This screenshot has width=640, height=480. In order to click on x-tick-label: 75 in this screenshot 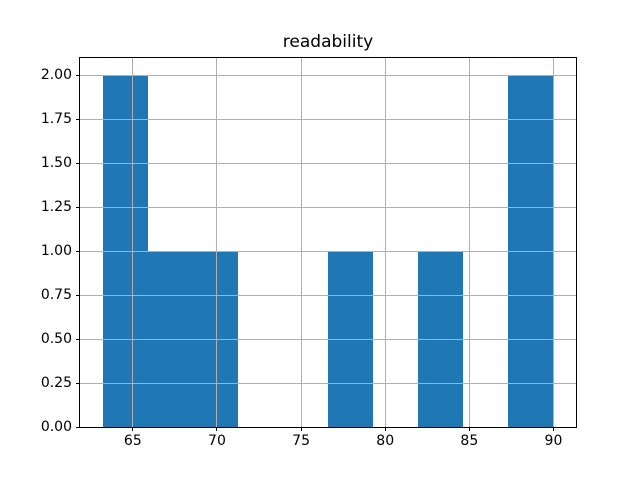, I will do `click(301, 441)`.